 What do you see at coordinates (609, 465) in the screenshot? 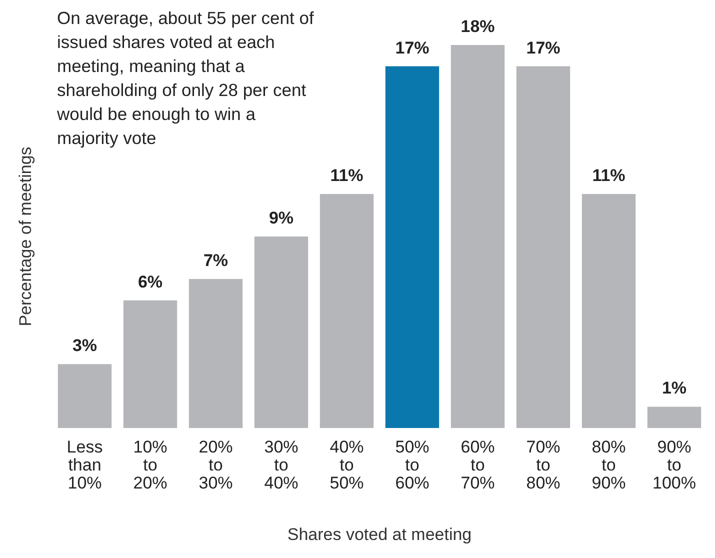
I see `x-tick-label: 80% to 90%` at bounding box center [609, 465].